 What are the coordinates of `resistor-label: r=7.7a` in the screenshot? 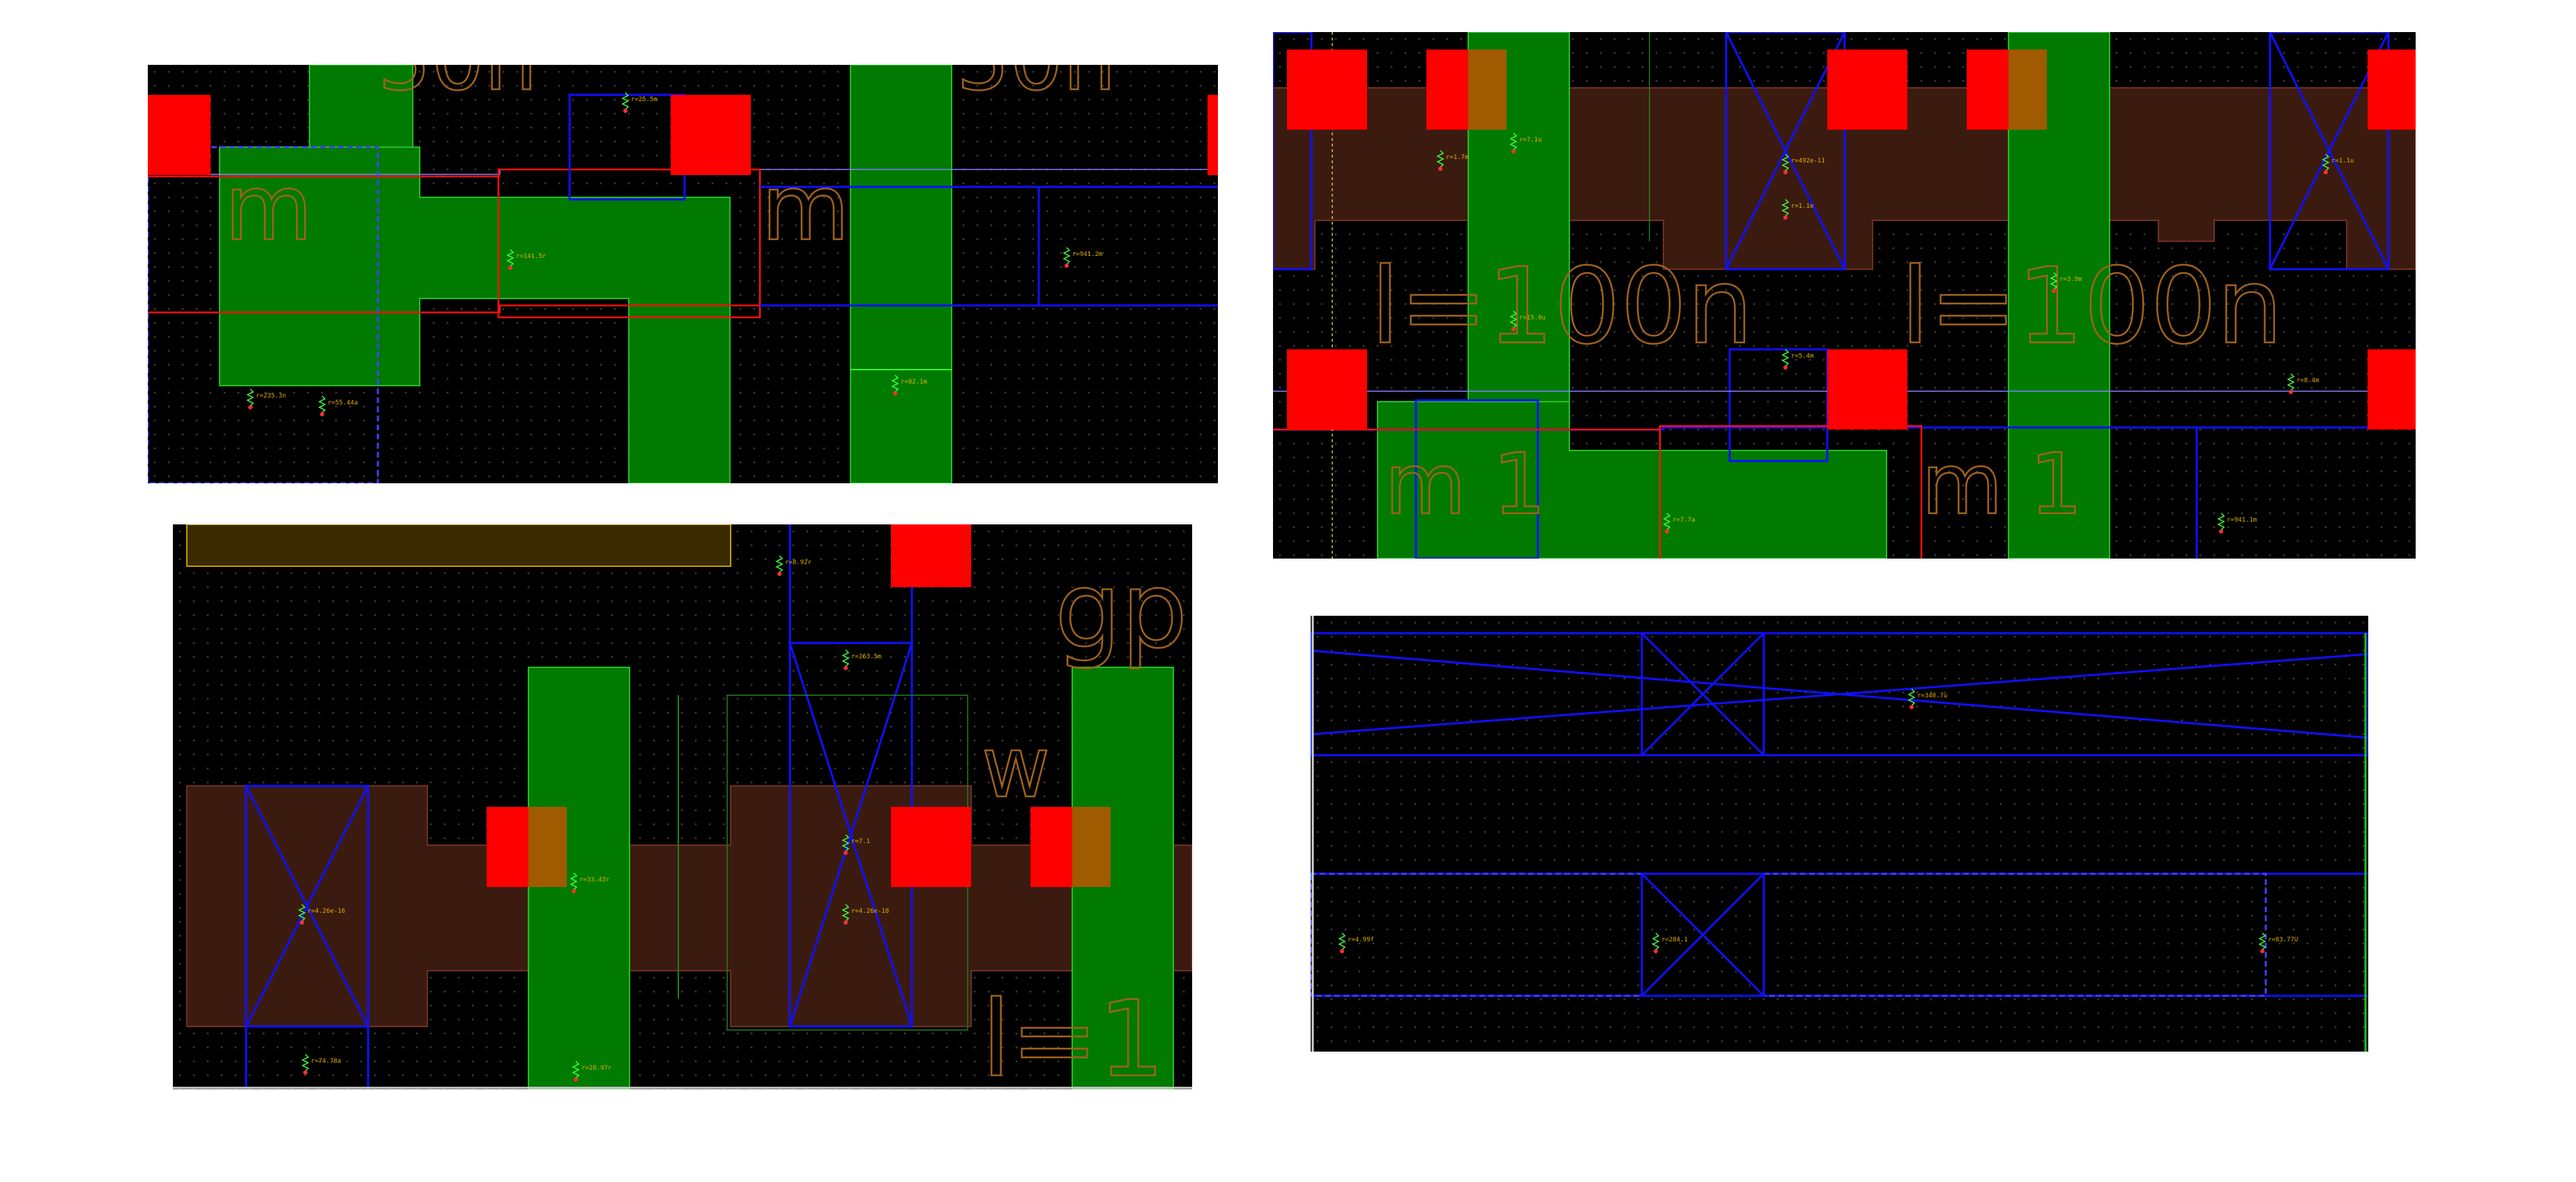 It's located at (1684, 520).